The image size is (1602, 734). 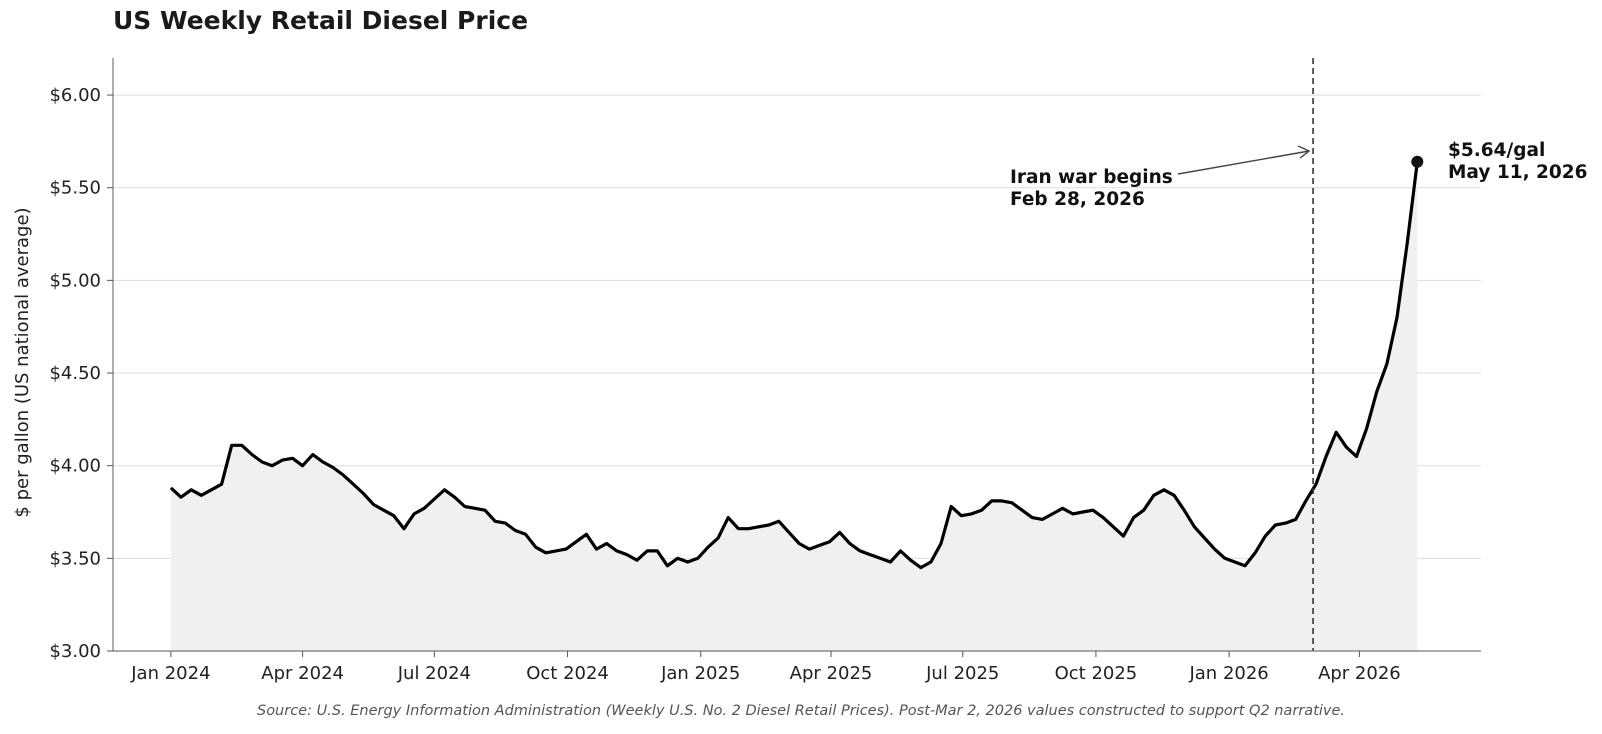 What do you see at coordinates (22, 362) in the screenshot?
I see `y-axis-title: $ per gallon (US national average)` at bounding box center [22, 362].